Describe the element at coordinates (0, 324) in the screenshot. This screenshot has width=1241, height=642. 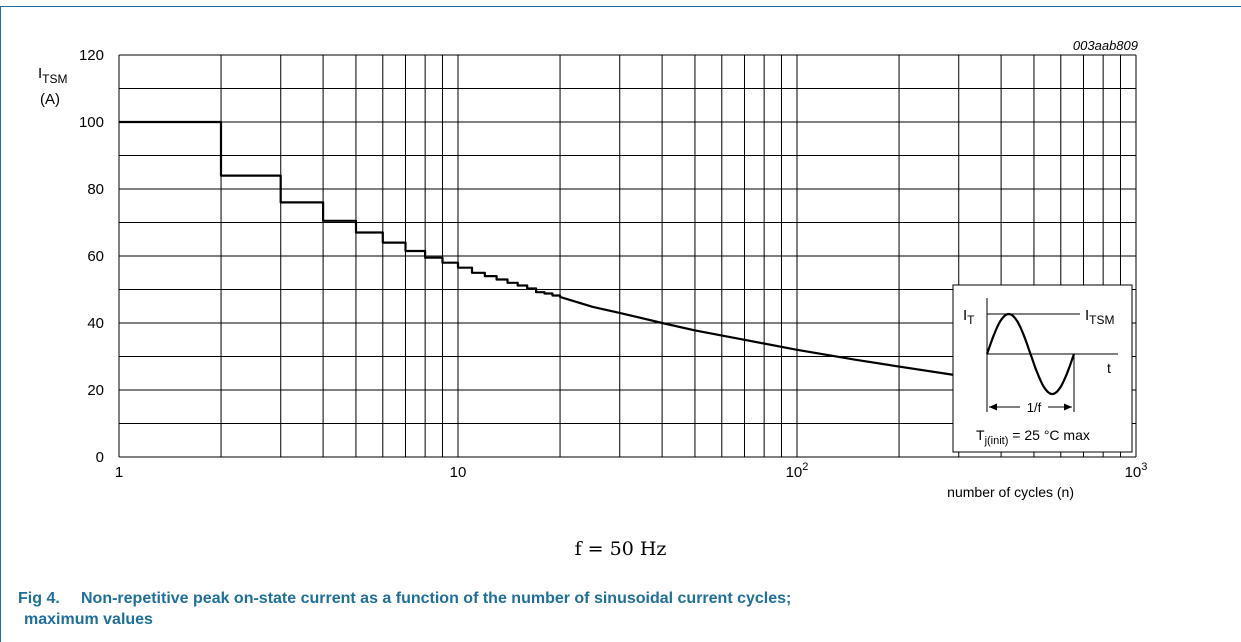
I see `page-frame-left-border` at that location.